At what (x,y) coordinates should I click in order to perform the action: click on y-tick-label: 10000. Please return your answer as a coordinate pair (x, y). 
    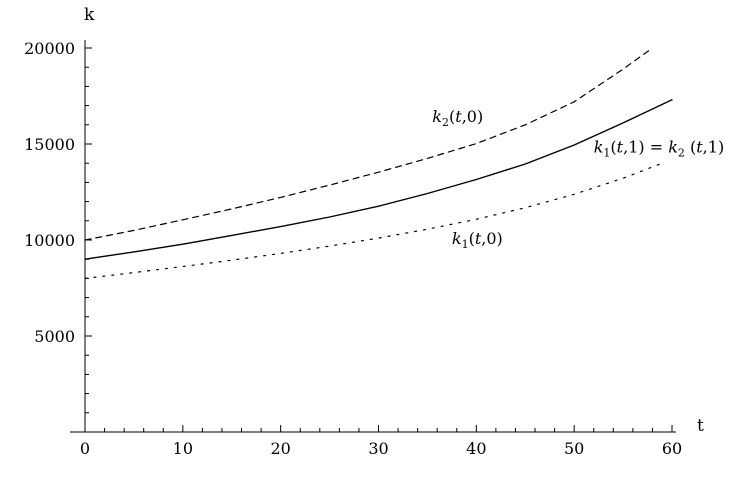
    Looking at the image, I should click on (49, 240).